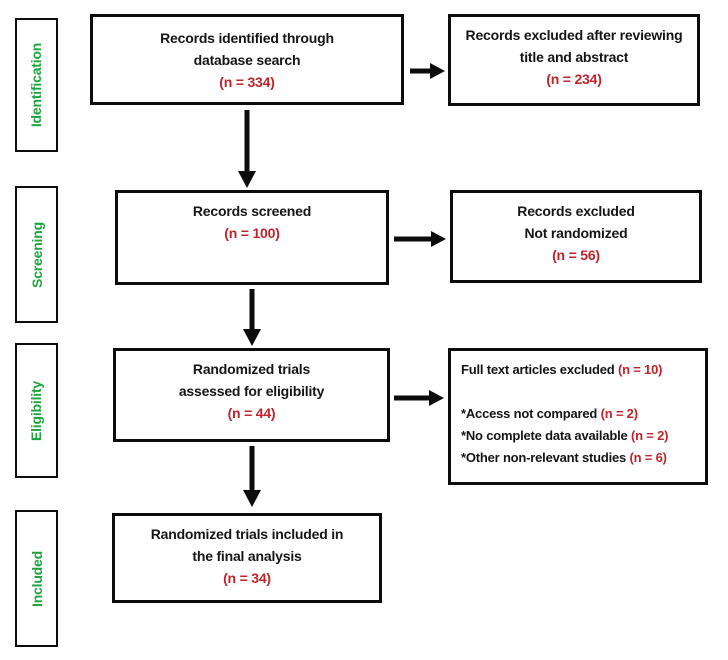 The width and height of the screenshot is (728, 660). I want to click on arrow-right-screening-excluded, so click(420, 239).